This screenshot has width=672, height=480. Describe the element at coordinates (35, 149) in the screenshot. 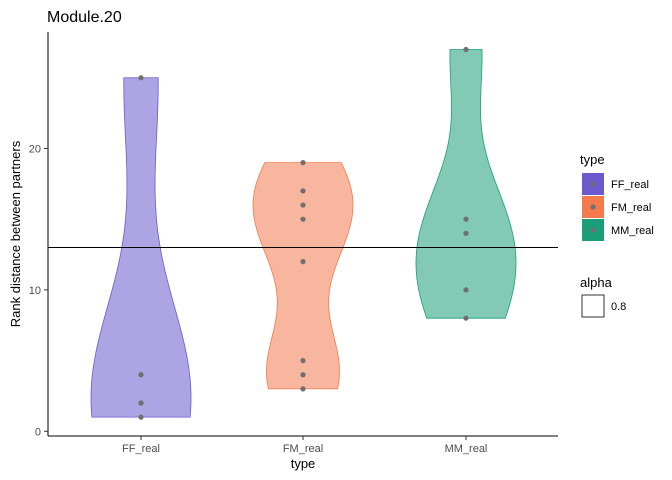

I see `y-tick-label-20: 20` at that location.